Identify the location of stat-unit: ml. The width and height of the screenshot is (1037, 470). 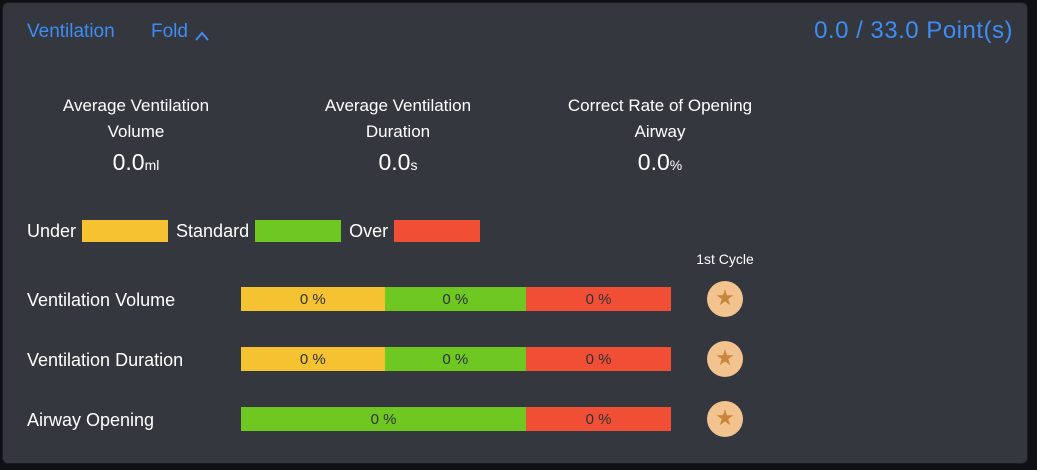
(152, 165).